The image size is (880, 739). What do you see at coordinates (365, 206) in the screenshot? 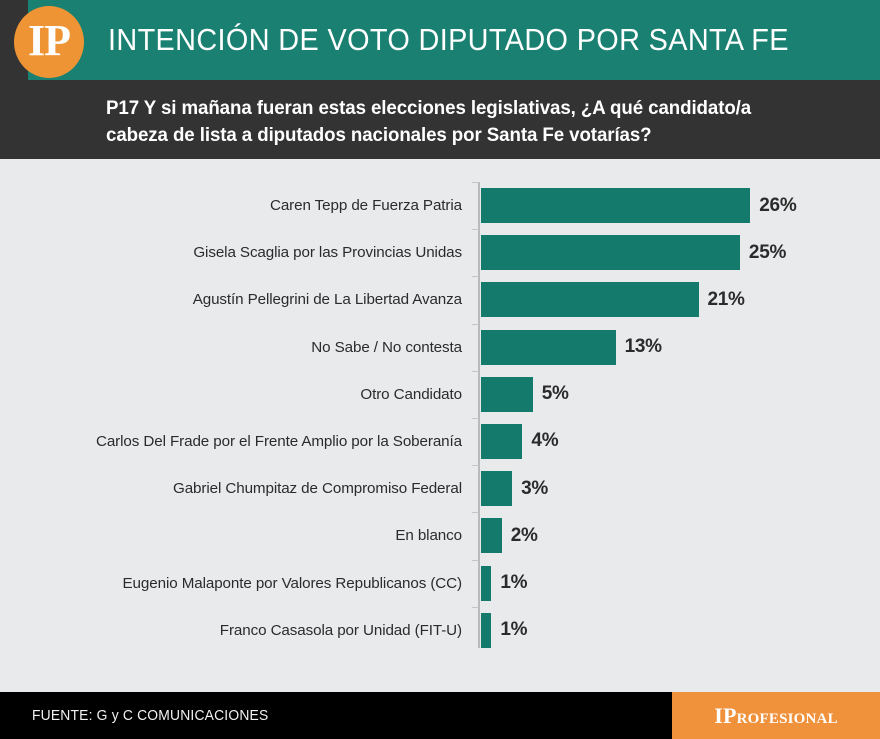
I see `bar-category-label: Caren Tepp de Fuerza Patria` at bounding box center [365, 206].